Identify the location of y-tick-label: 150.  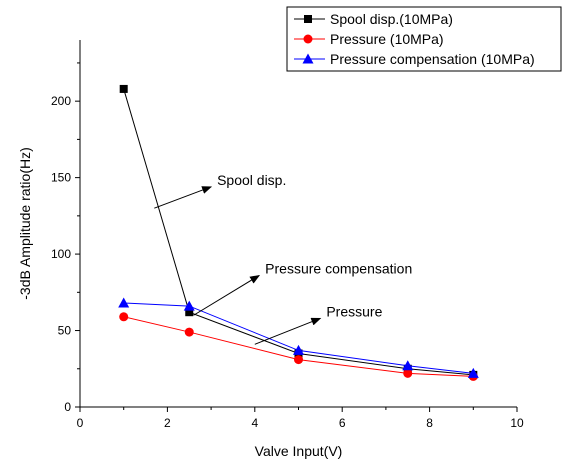
(61, 178).